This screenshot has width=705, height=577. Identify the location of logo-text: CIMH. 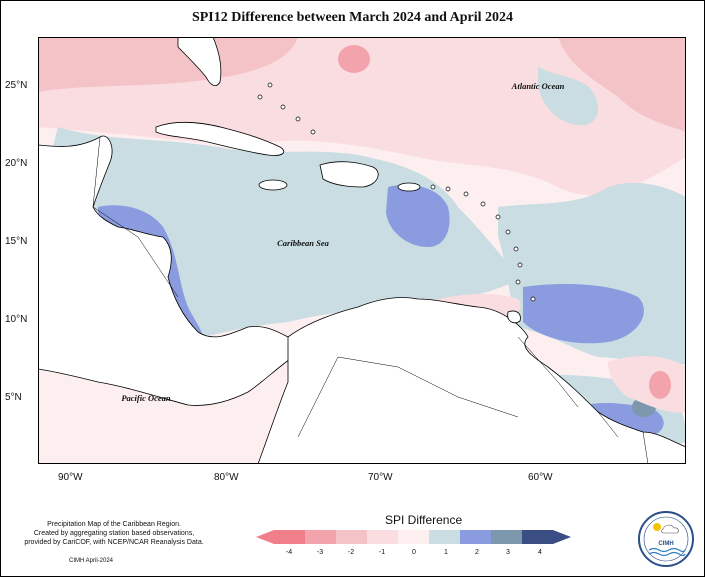
(665, 544).